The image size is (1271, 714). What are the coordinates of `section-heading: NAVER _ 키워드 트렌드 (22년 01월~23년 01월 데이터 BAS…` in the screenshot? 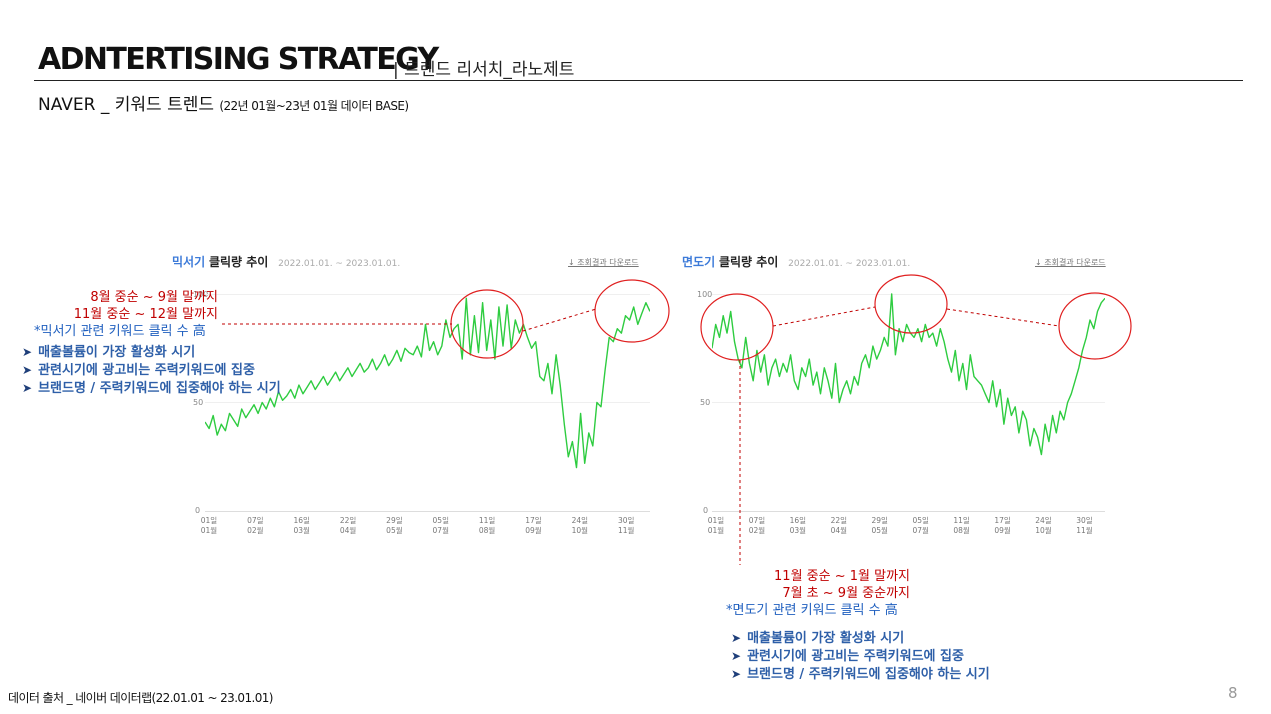 It's located at (223, 102).